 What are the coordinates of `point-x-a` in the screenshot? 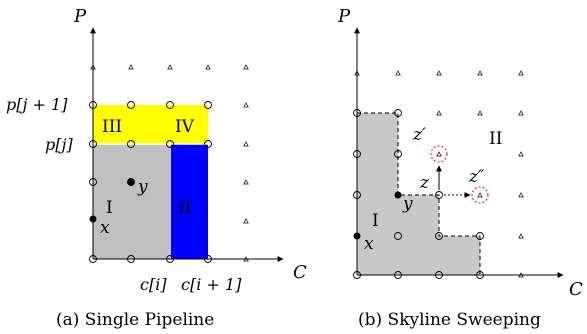 It's located at (93, 219).